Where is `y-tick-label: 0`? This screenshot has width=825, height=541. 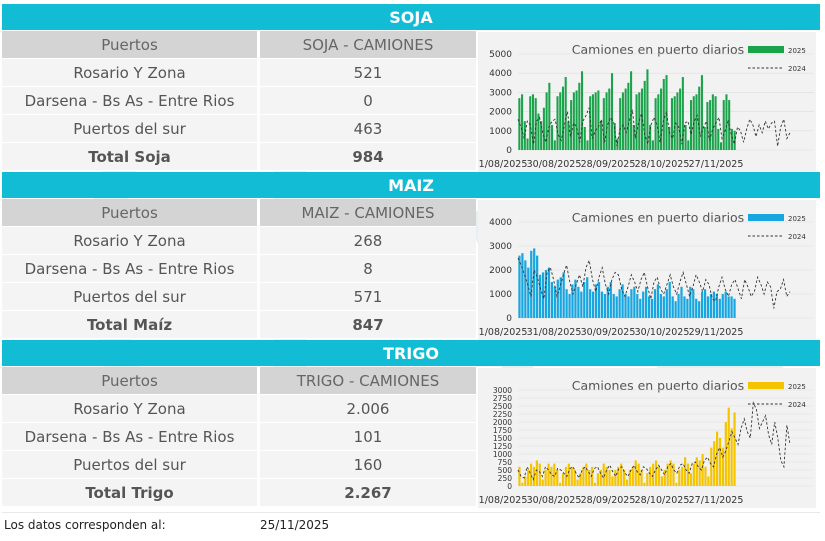 y-tick-label: 0 is located at coordinates (509, 319).